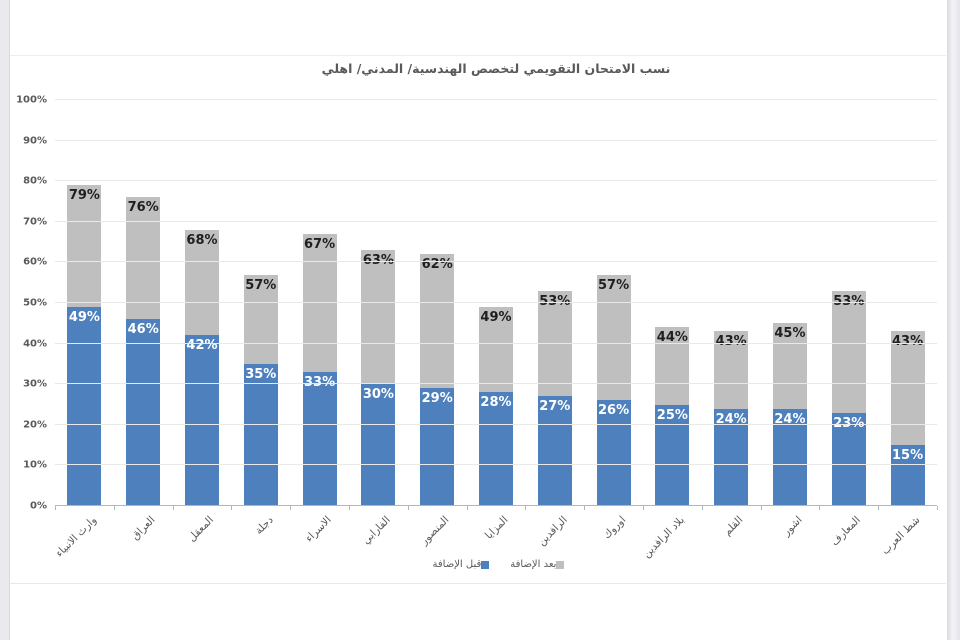  I want to click on bar-value-after: 53%, so click(555, 301).